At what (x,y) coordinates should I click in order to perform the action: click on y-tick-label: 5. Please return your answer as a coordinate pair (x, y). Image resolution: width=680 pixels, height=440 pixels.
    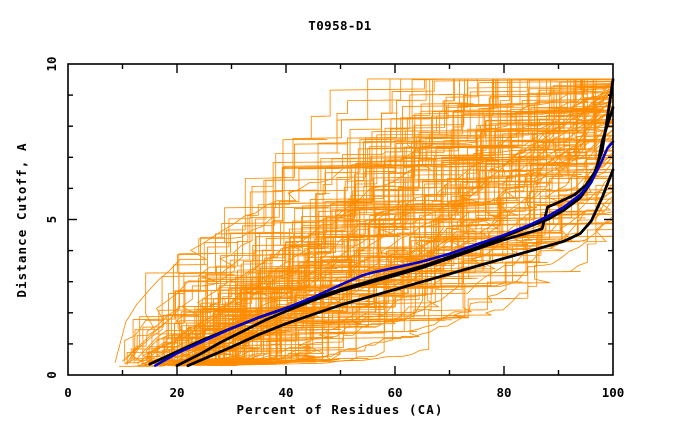
    Looking at the image, I should click on (51, 220).